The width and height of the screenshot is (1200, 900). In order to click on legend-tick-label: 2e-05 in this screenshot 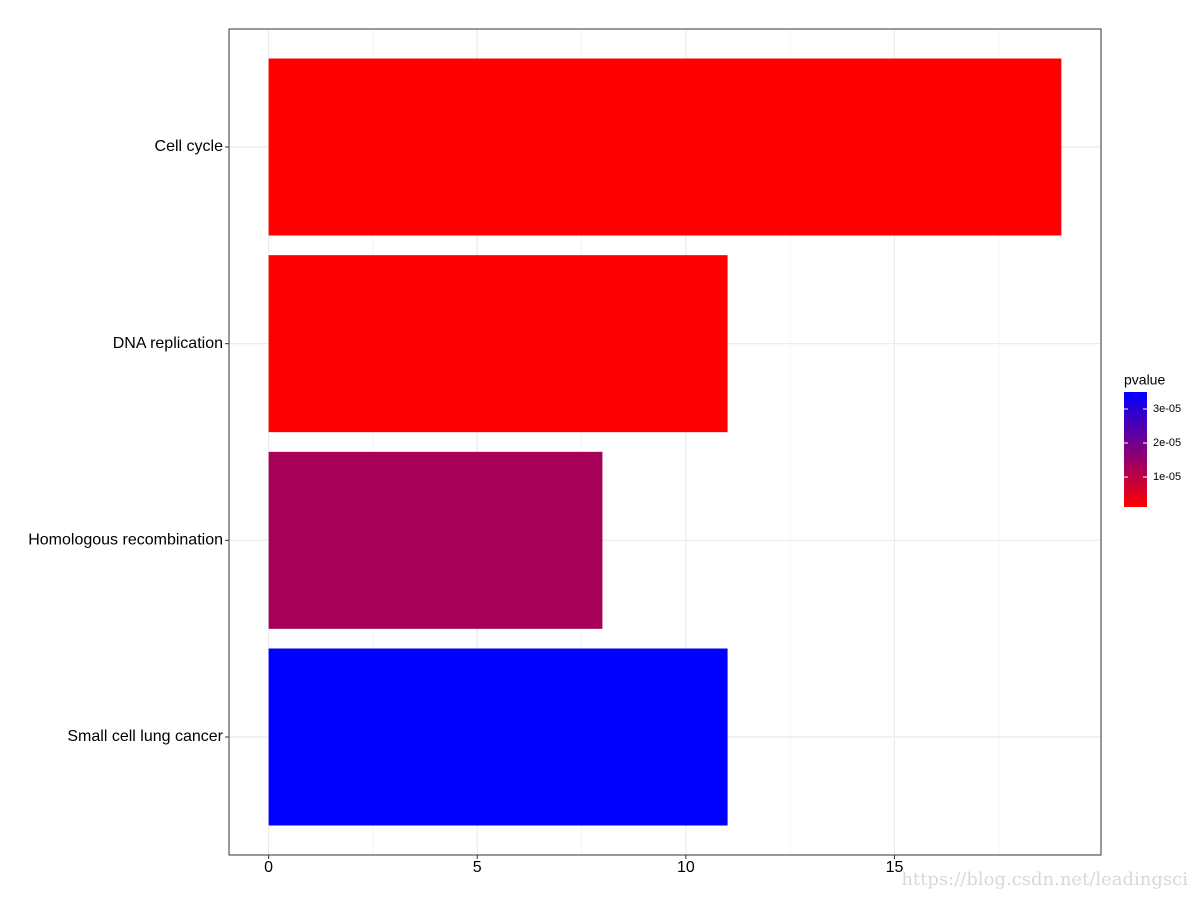, I will do `click(1167, 443)`.